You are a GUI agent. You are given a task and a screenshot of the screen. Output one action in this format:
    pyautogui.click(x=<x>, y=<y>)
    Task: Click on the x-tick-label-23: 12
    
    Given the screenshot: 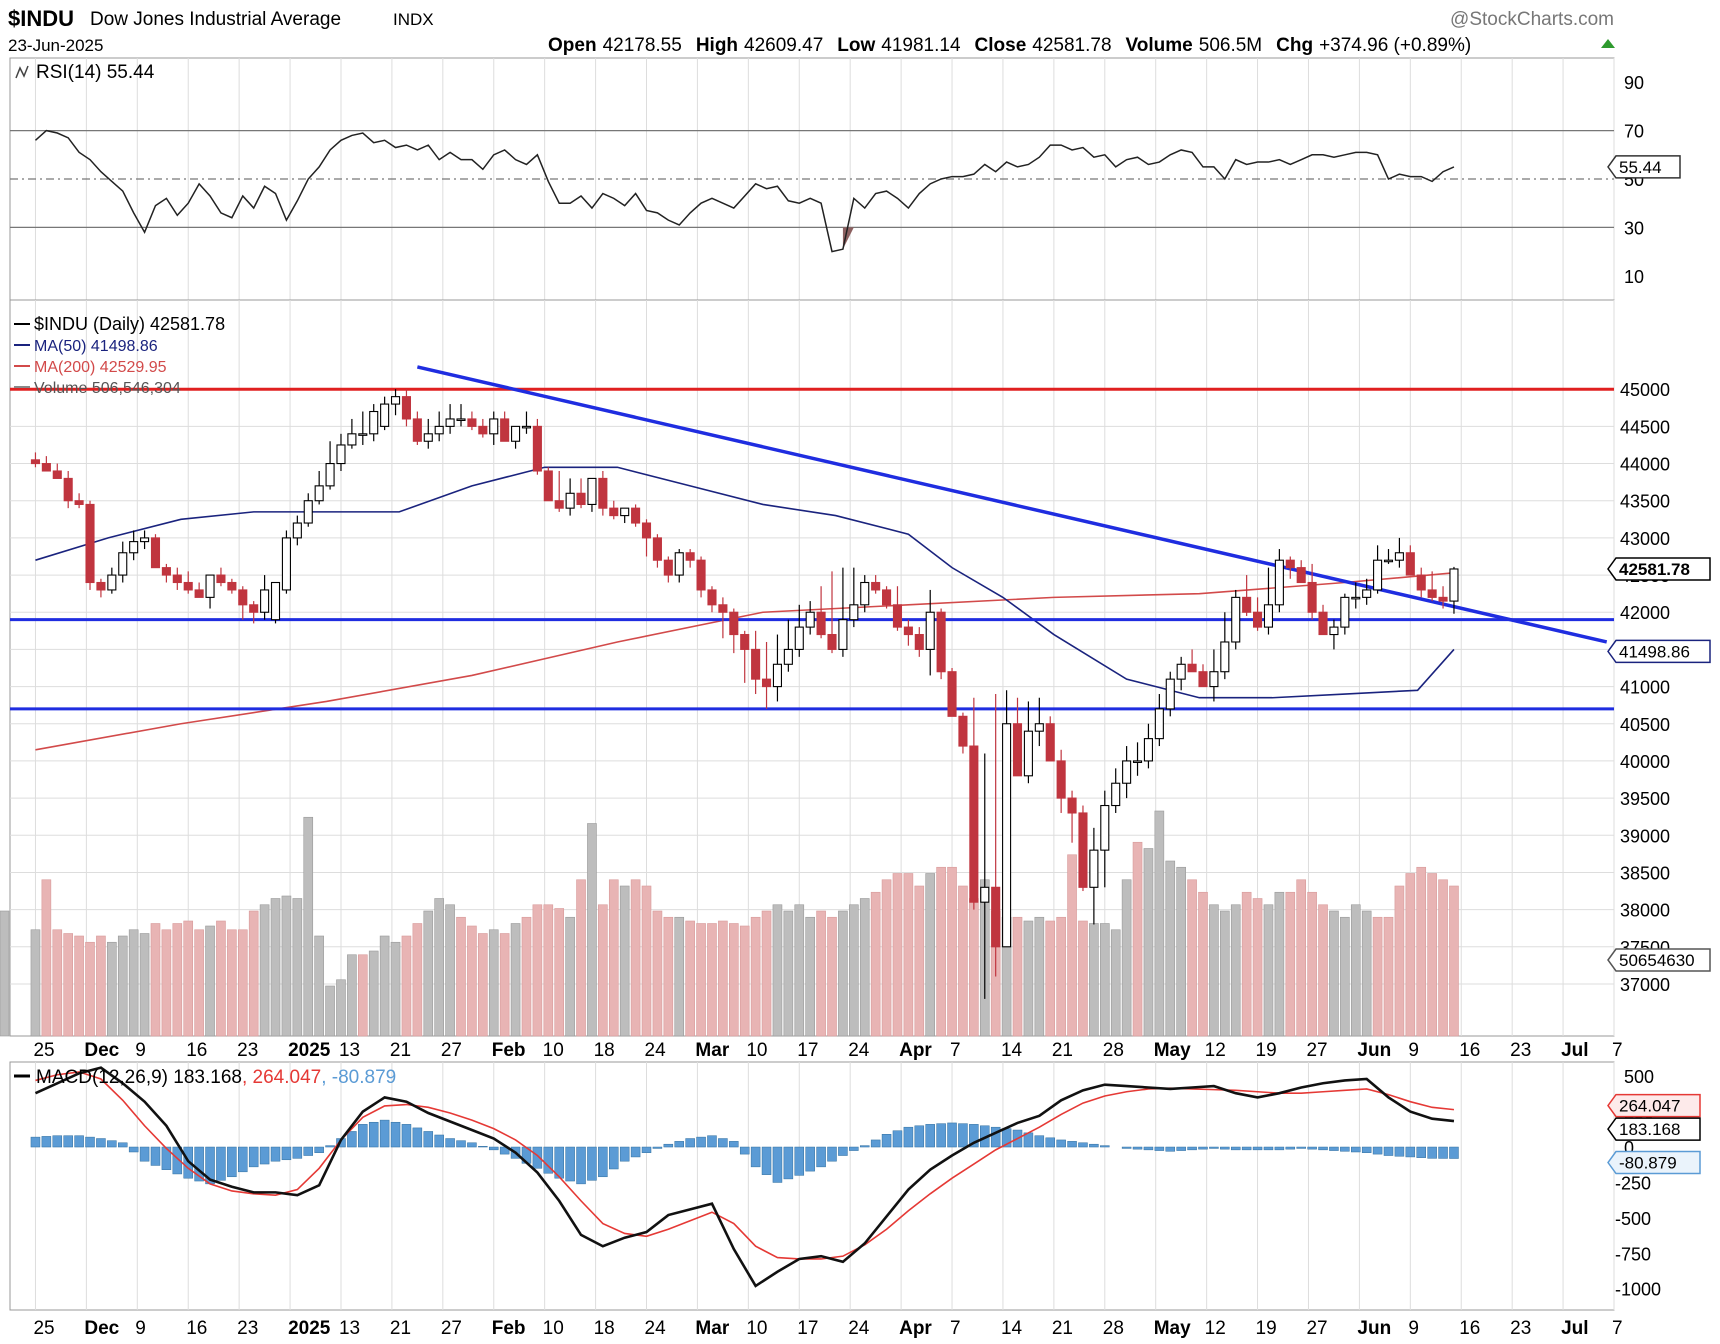 What is the action you would take?
    pyautogui.click(x=1215, y=1328)
    